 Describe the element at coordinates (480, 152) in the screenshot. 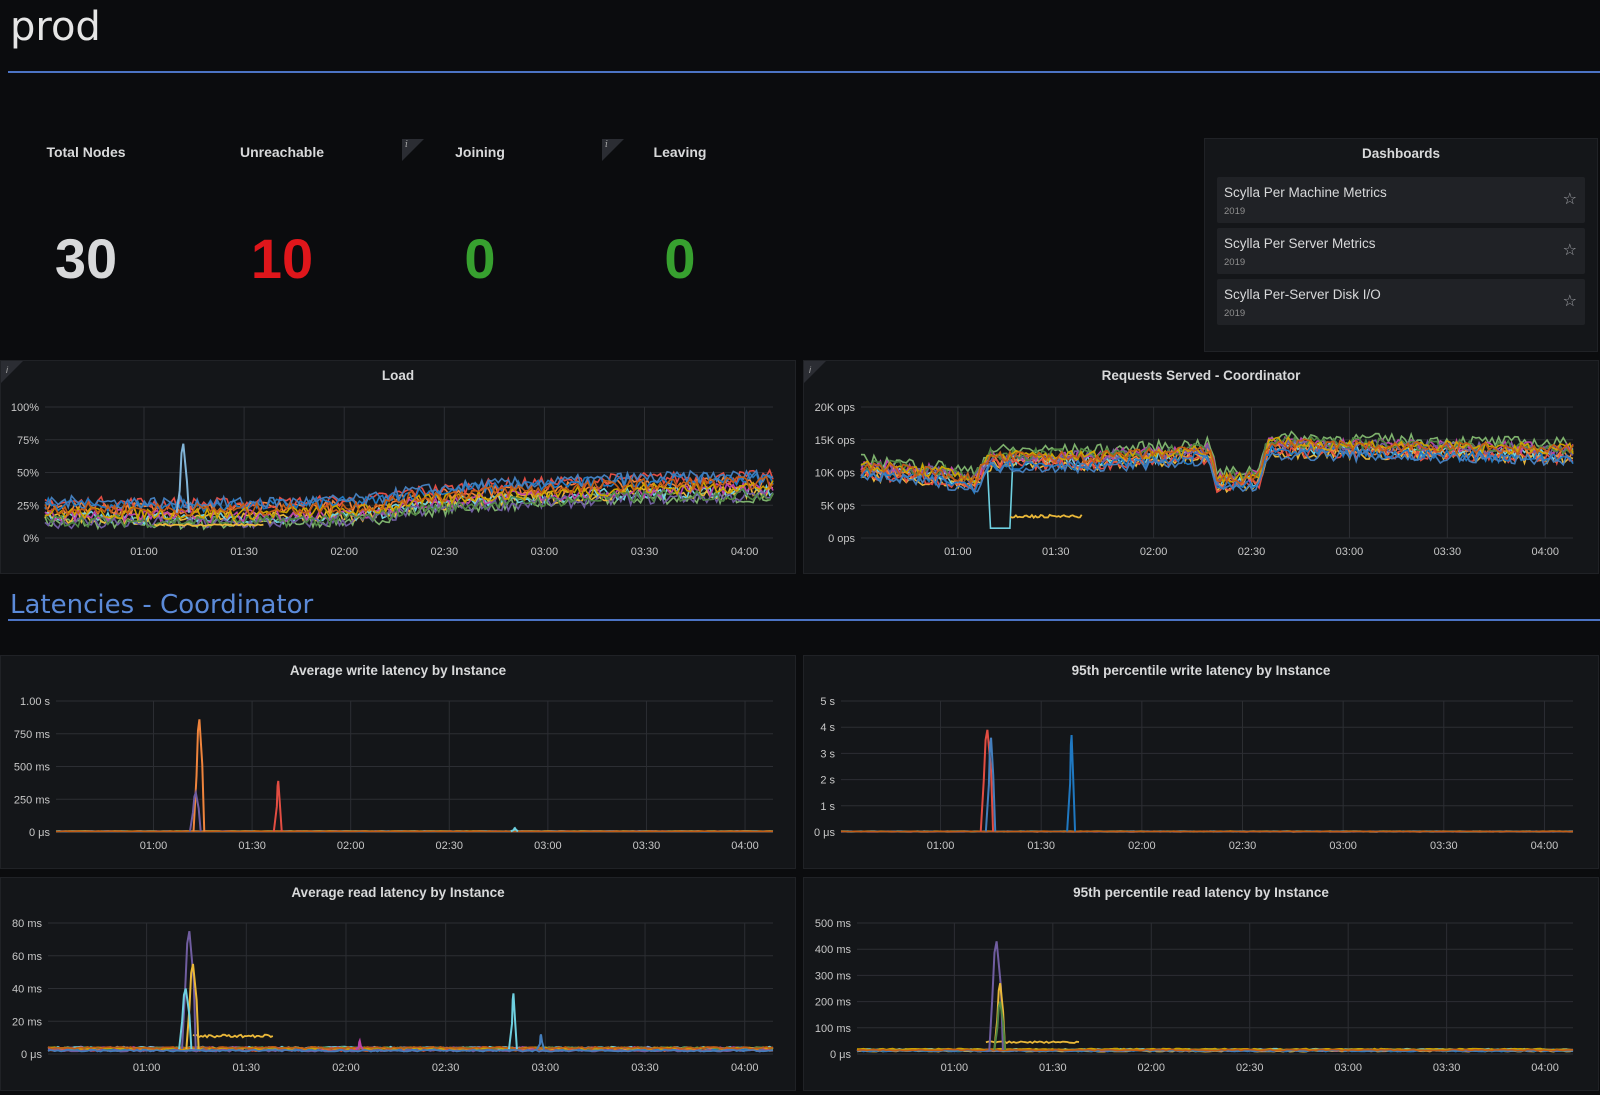

I see `stat-label: Joining` at that location.